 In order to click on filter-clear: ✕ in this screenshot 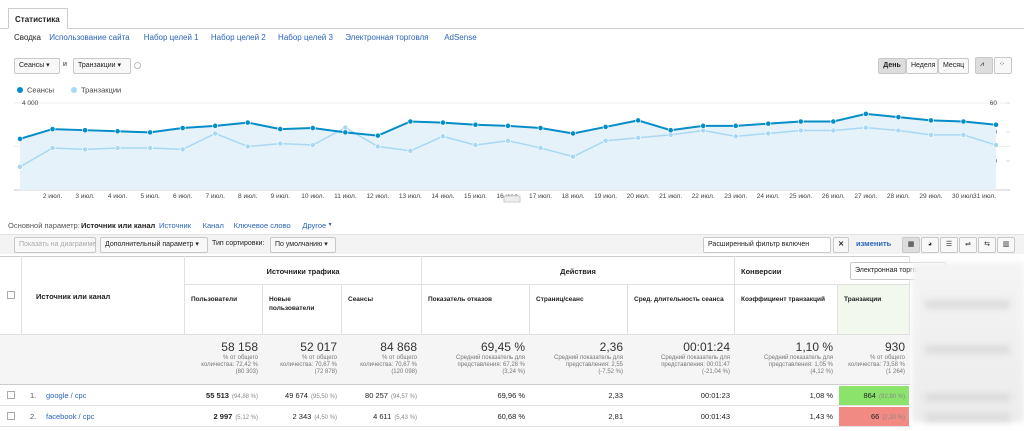, I will do `click(841, 245)`.